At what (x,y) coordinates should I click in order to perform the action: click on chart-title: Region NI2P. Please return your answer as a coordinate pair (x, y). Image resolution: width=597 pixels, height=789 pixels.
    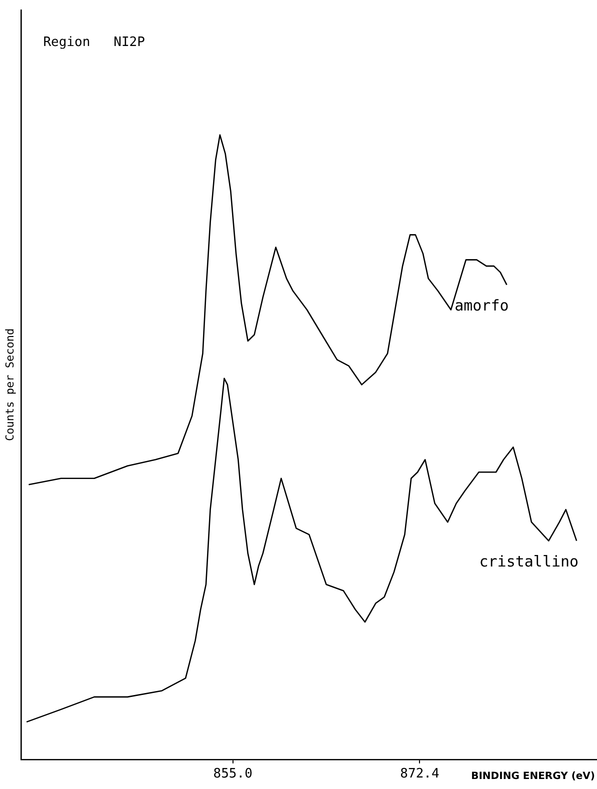
    Looking at the image, I should click on (94, 42).